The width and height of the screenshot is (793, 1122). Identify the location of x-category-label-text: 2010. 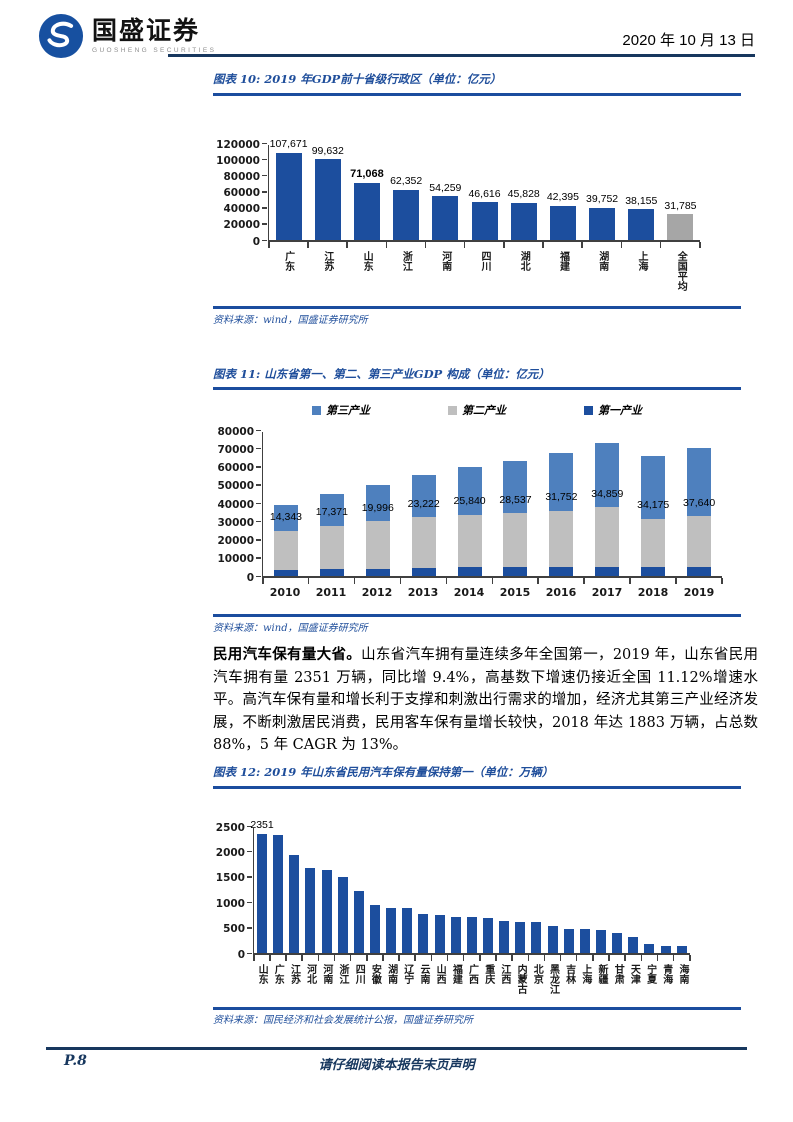
(285, 592).